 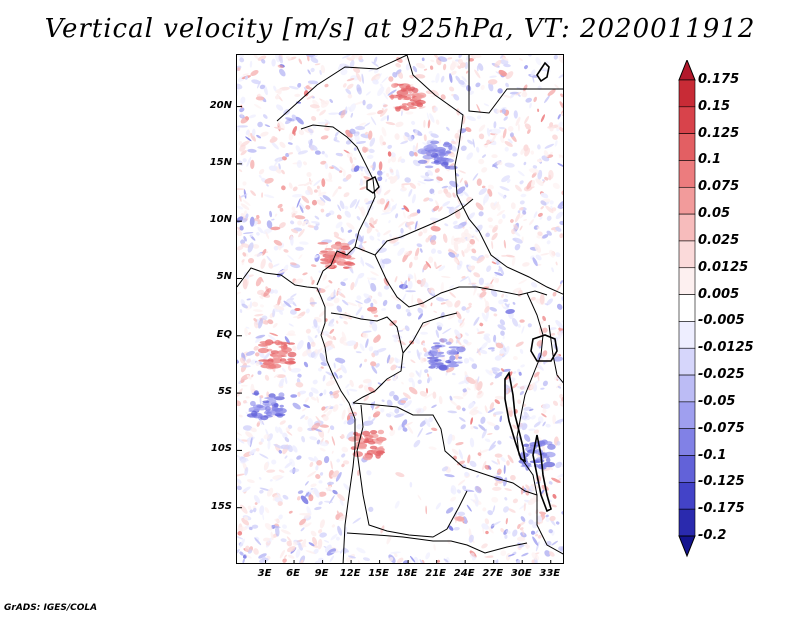 I want to click on longitude-tick-label: 15E, so click(x=378, y=573).